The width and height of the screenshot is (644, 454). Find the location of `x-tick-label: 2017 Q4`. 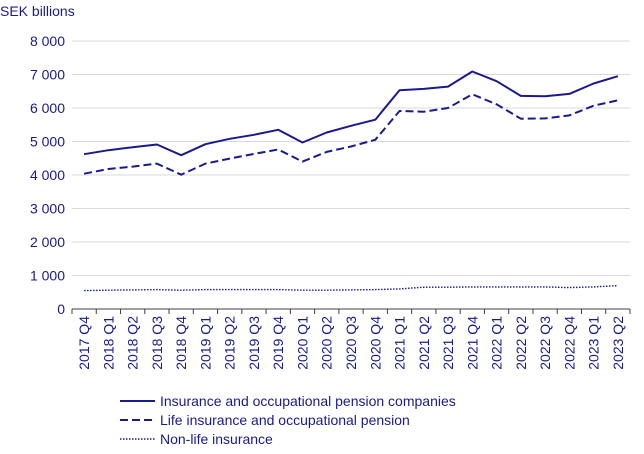

x-tick-label: 2017 Q4 is located at coordinates (84, 343).